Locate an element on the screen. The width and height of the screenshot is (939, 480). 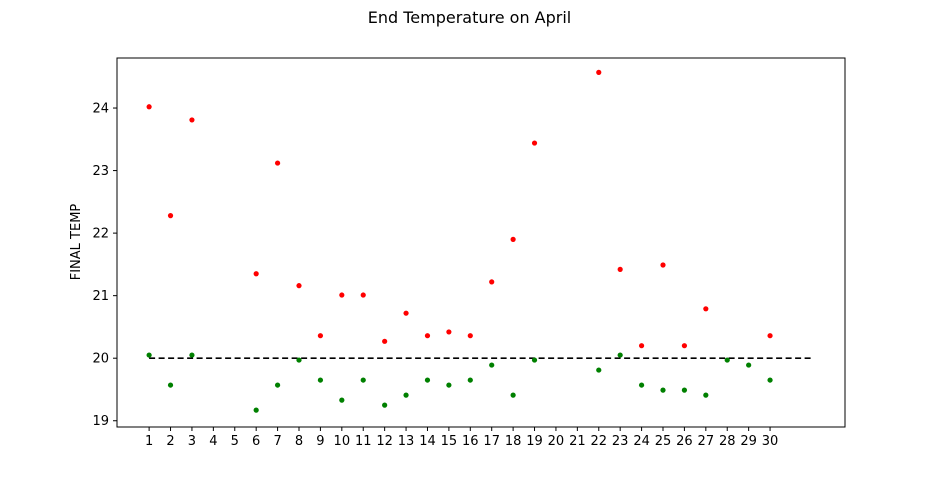
y-tick-label: 20 is located at coordinates (100, 359).